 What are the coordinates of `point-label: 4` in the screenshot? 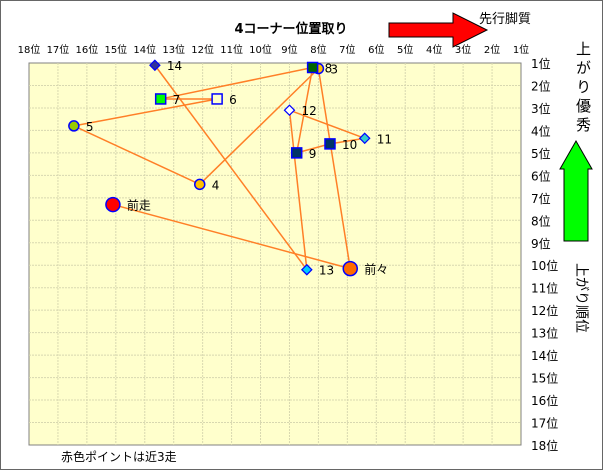 It's located at (216, 185).